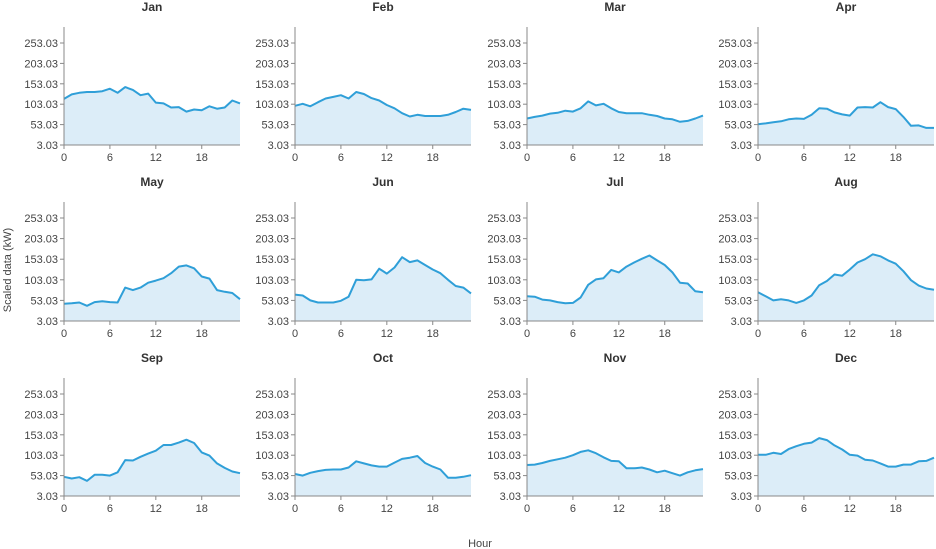 The image size is (936, 549). What do you see at coordinates (480, 543) in the screenshot?
I see `x-axis-title: Hour` at bounding box center [480, 543].